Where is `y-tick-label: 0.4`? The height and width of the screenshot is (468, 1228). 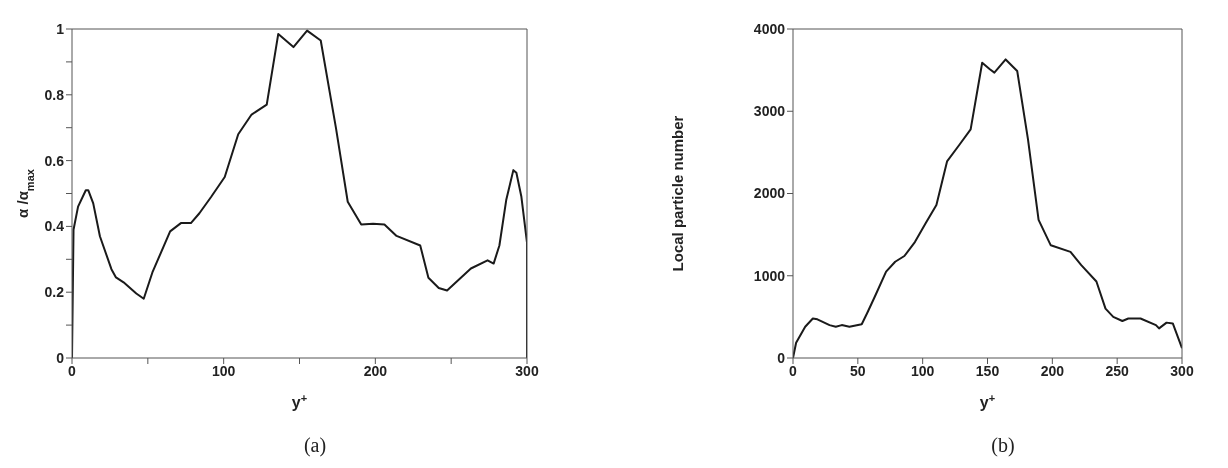
y-tick-label: 0.4 is located at coordinates (54, 226).